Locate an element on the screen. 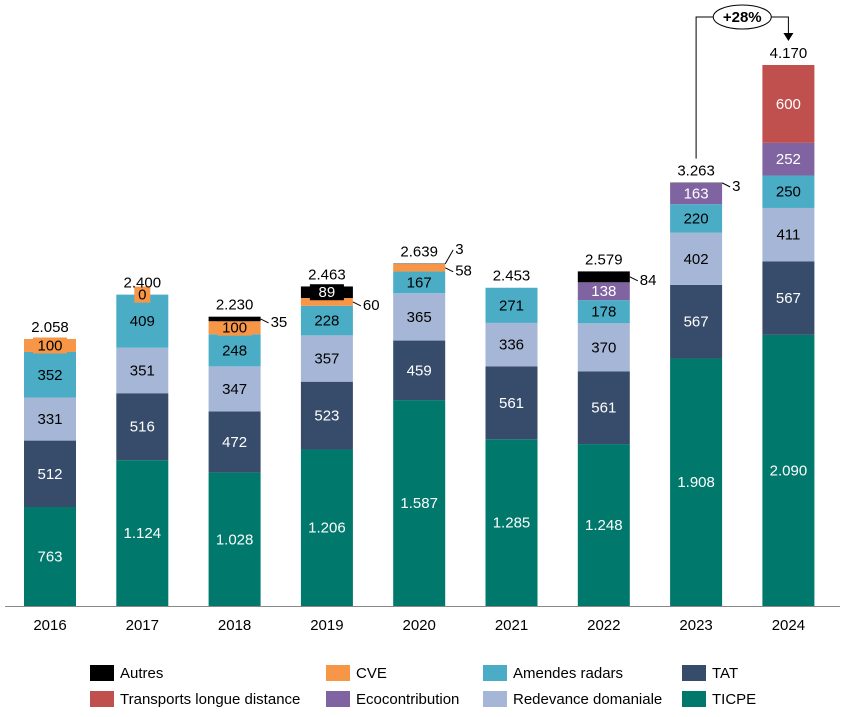  data-label: 336 is located at coordinates (511, 345).